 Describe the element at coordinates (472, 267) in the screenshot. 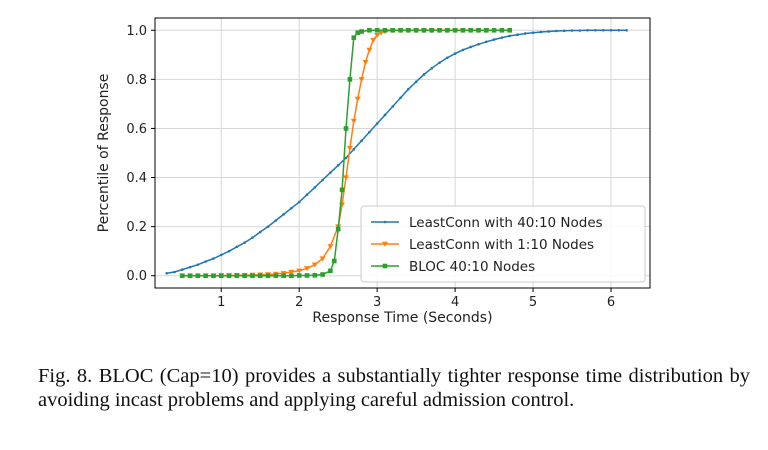

I see `legend-label: BLOC 40:10 Nodes` at that location.